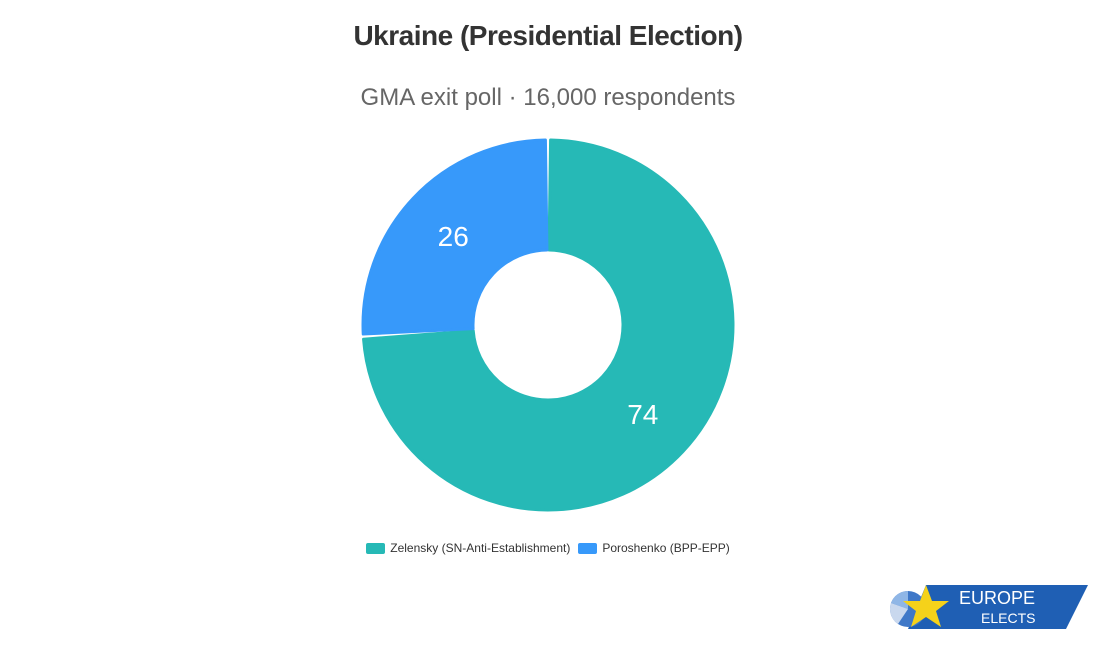 Image resolution: width=1096 pixels, height=649 pixels. I want to click on legend-item-zelensky: Zelensky (SN-Anti-Establishment), so click(468, 548).